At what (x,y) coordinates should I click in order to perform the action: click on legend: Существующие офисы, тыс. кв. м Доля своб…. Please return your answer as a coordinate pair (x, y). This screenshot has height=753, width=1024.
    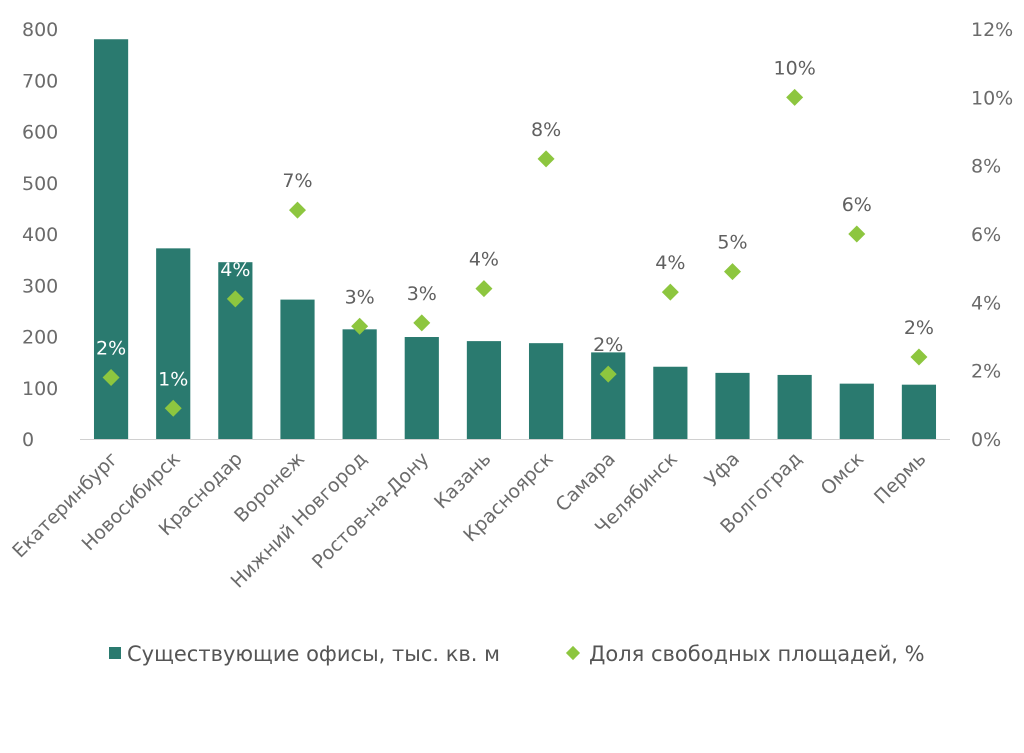
    Looking at the image, I should click on (517, 654).